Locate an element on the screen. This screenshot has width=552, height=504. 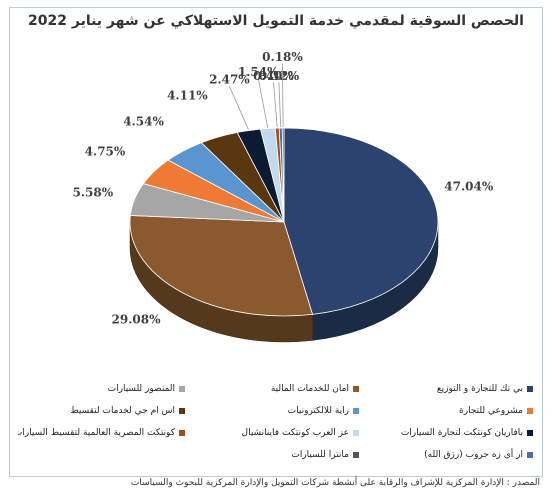
data-label-10: 0.18% is located at coordinates (282, 57).